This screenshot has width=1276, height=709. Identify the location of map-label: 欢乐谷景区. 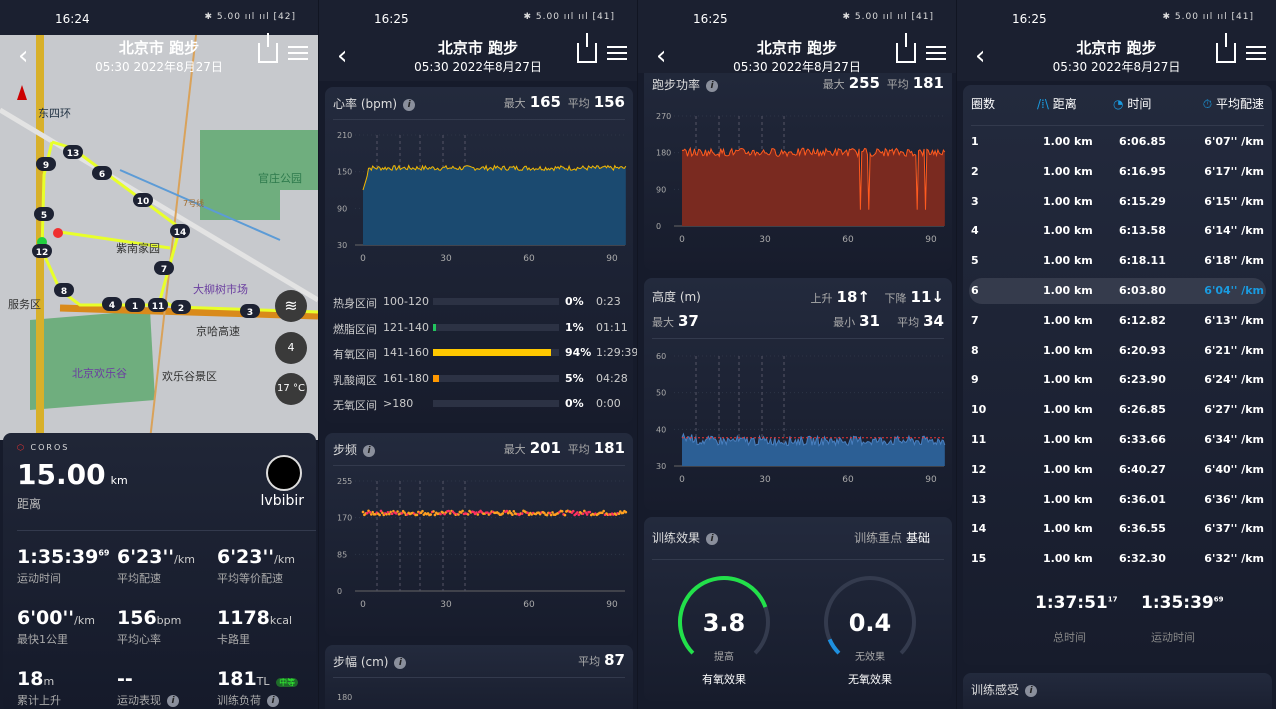
(189, 376).